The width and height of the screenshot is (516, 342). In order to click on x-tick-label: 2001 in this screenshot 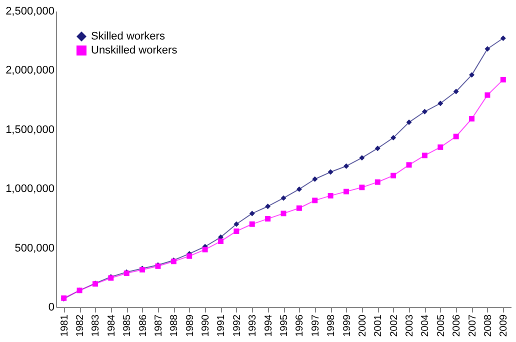, I will do `click(378, 325)`.